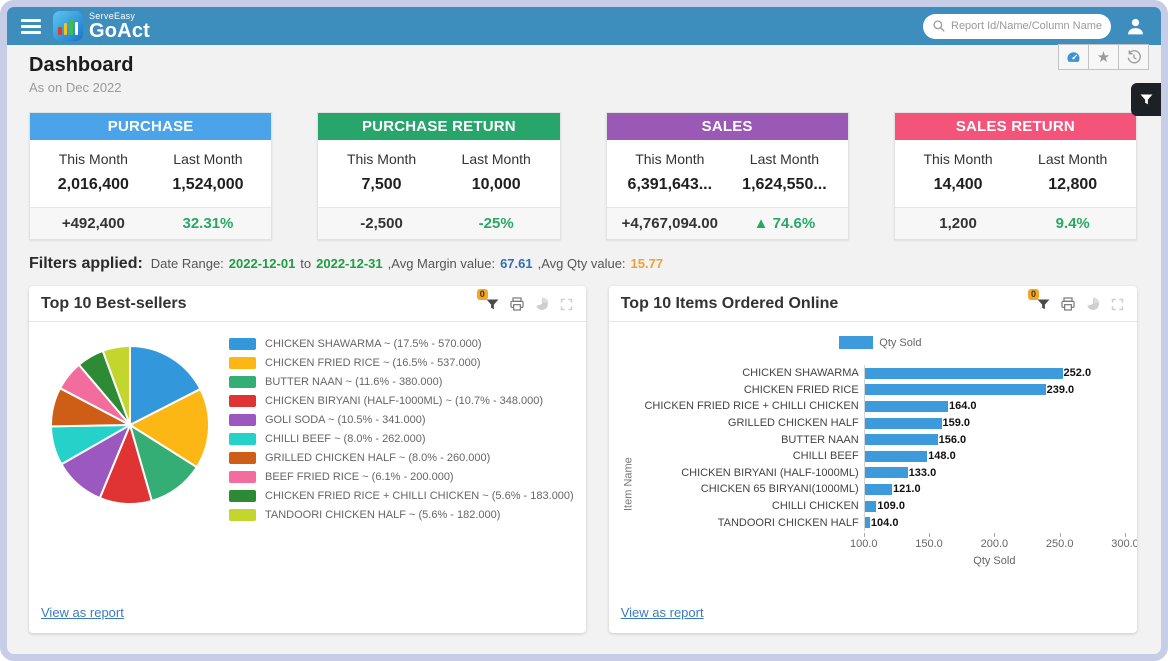 This screenshot has height=661, width=1168. Describe the element at coordinates (1103, 57) in the screenshot. I see `favorites-button: ★` at that location.